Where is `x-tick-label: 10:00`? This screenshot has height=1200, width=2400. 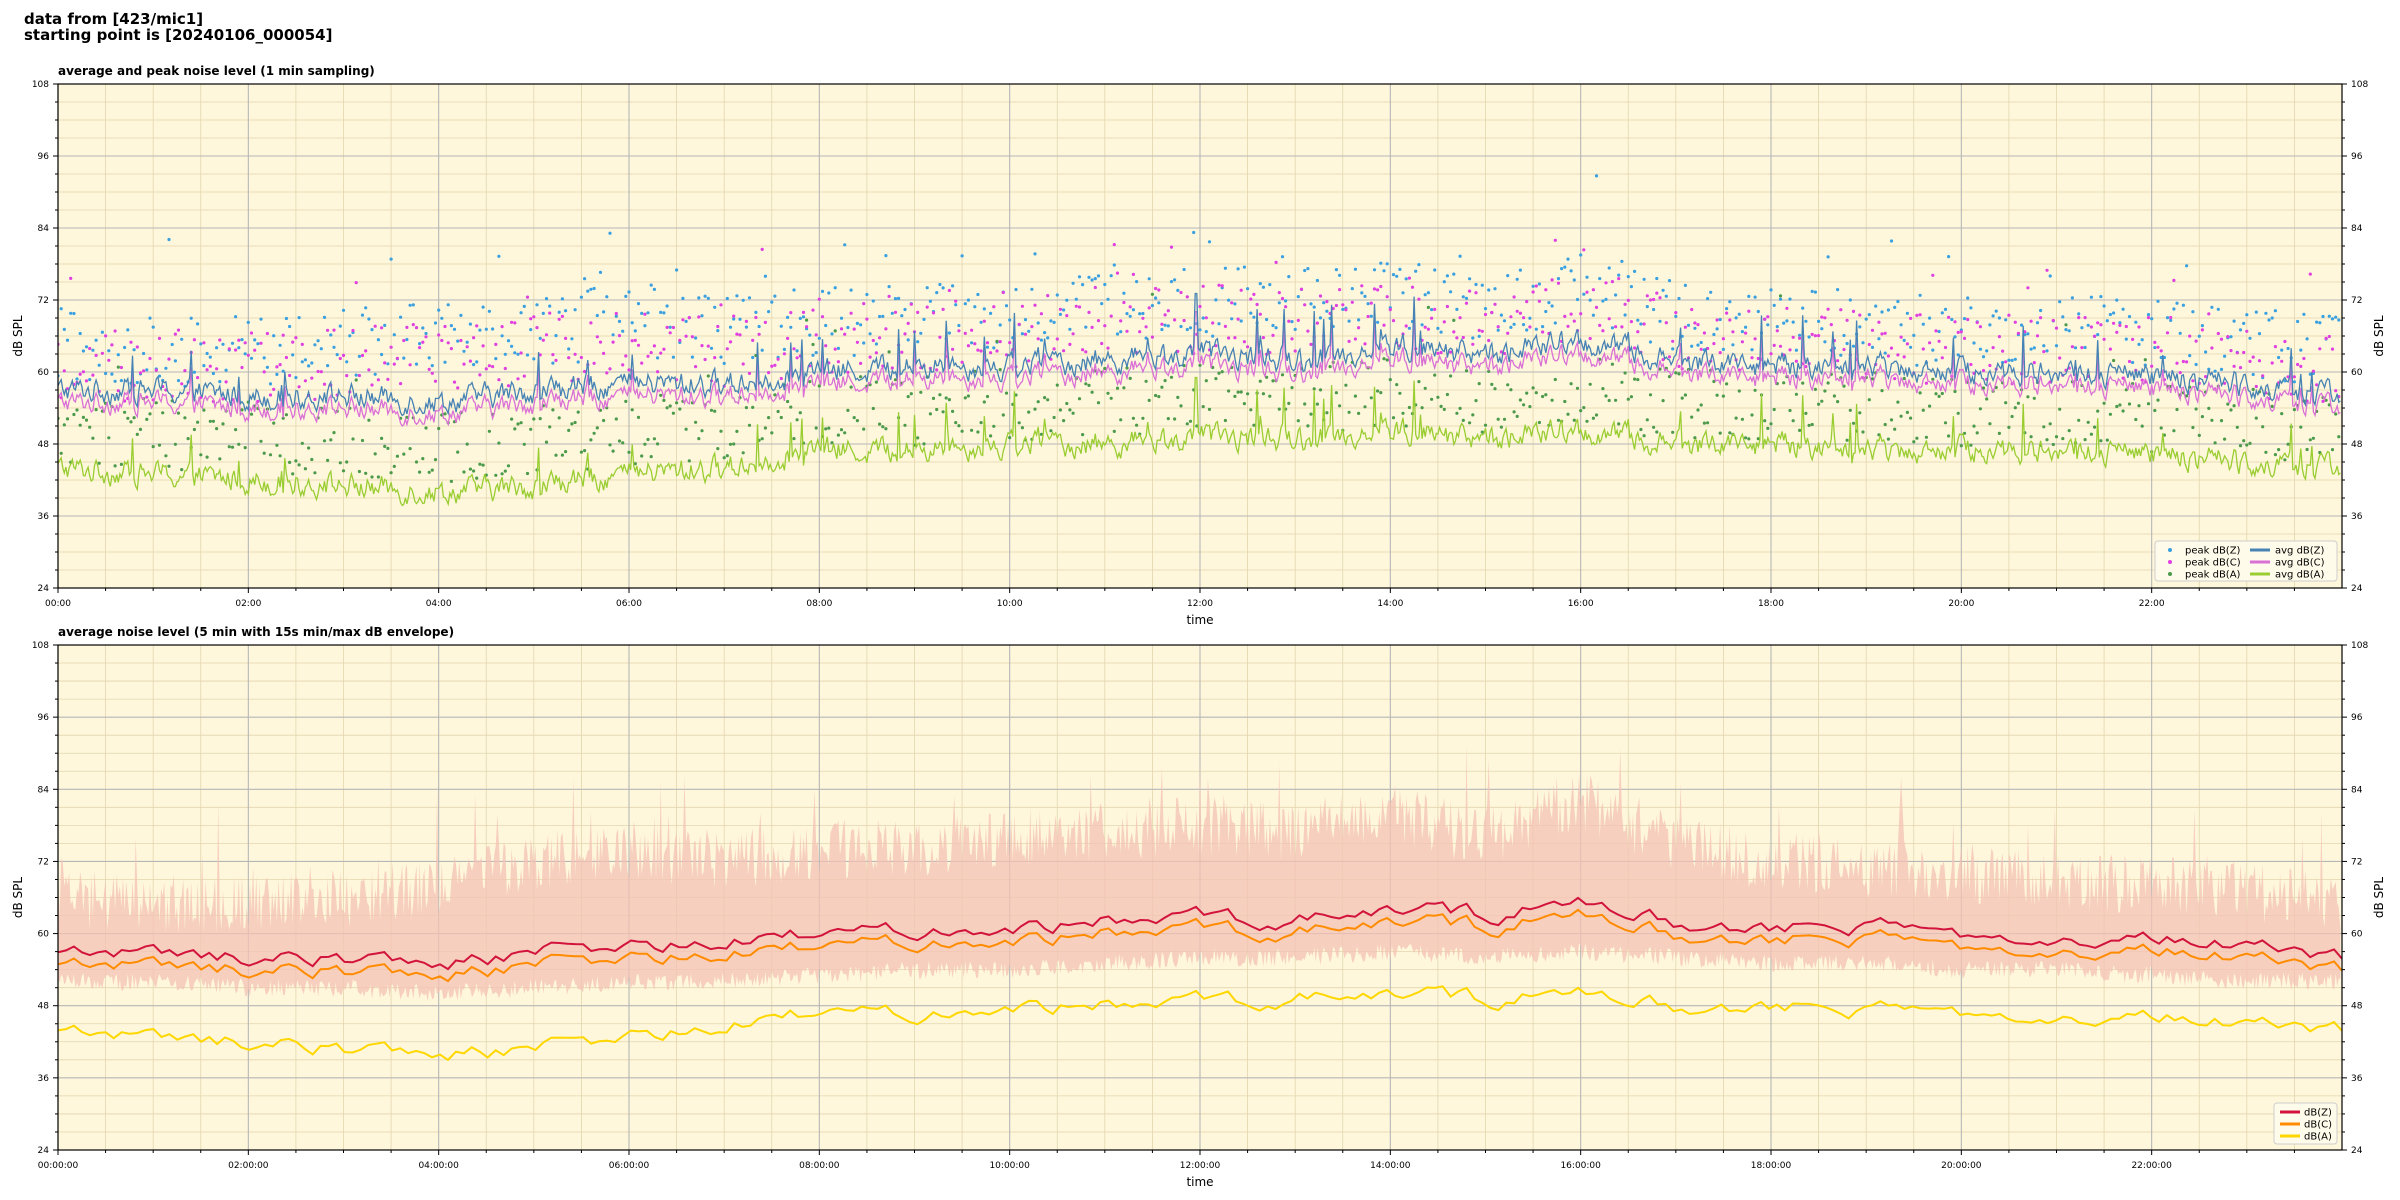
x-tick-label: 10:00 is located at coordinates (1010, 604).